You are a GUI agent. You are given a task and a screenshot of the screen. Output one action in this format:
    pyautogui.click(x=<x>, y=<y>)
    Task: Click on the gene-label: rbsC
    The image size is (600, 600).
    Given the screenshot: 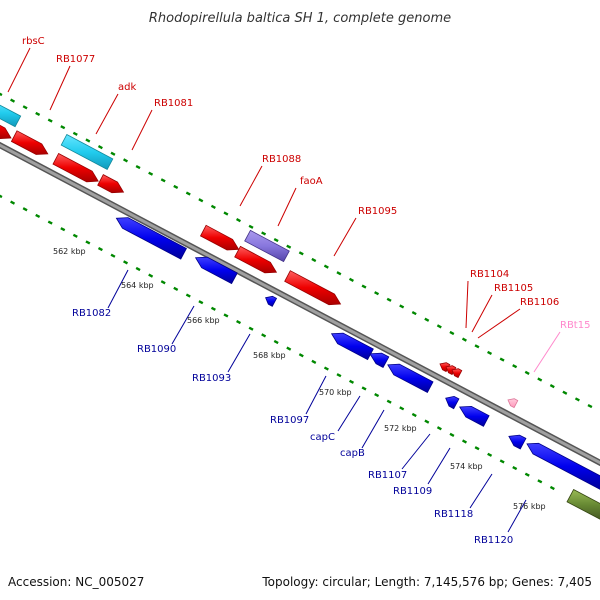 What is the action you would take?
    pyautogui.click(x=33, y=41)
    